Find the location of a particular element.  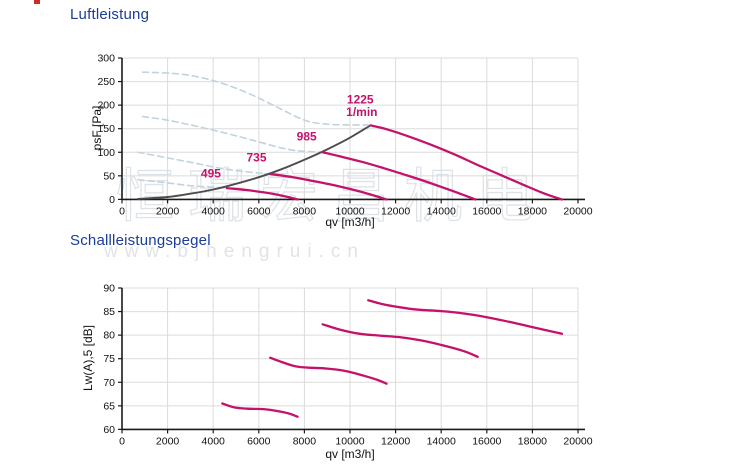

y-tick-label: 100 is located at coordinates (106, 153).